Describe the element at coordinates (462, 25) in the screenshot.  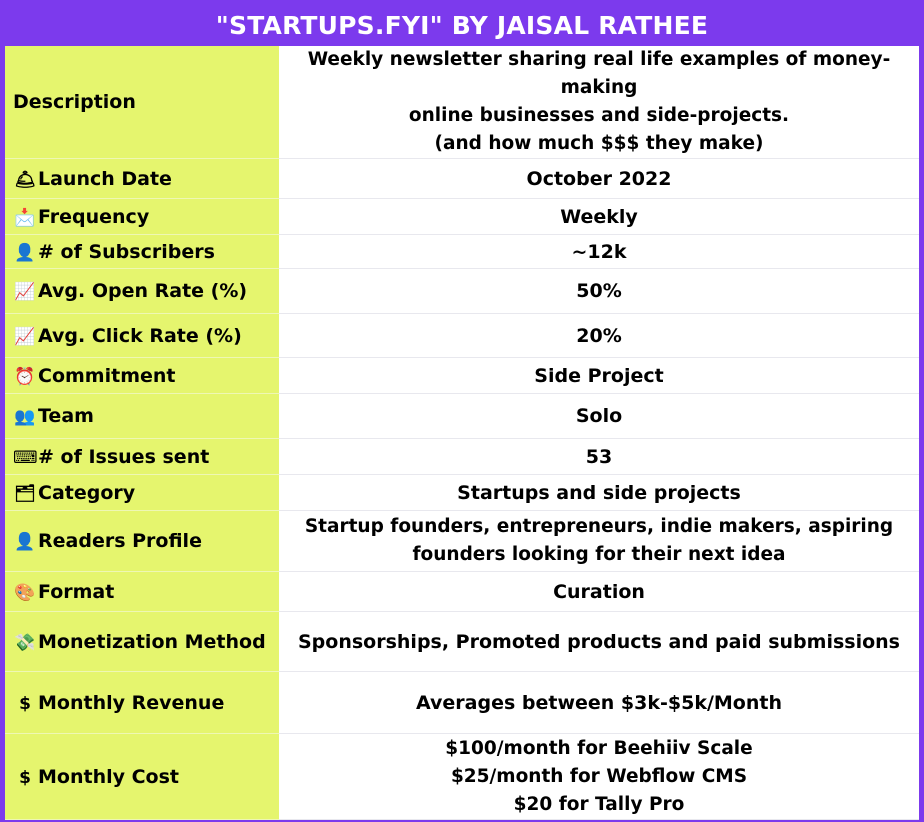
I see `page-title: "STARTUPS.FYI" BY JAISAL RATHEE` at that location.